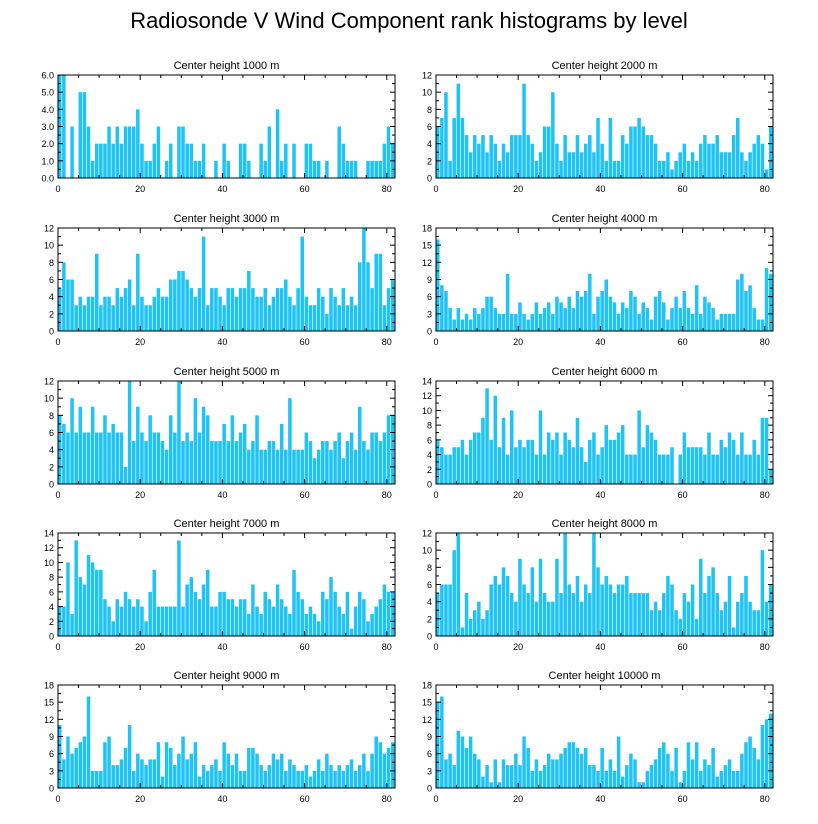 This screenshot has width=818, height=824. Describe the element at coordinates (51, 607) in the screenshot. I see `y-tick-label: 4` at that location.